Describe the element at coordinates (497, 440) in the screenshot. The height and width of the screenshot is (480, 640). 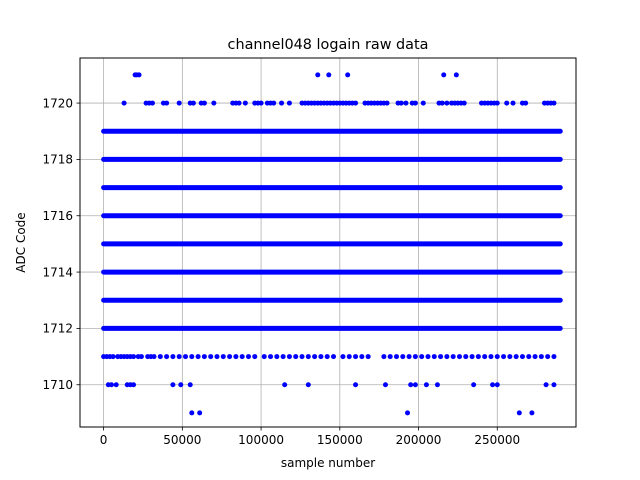
I see `x-tick-label: 250000` at that location.